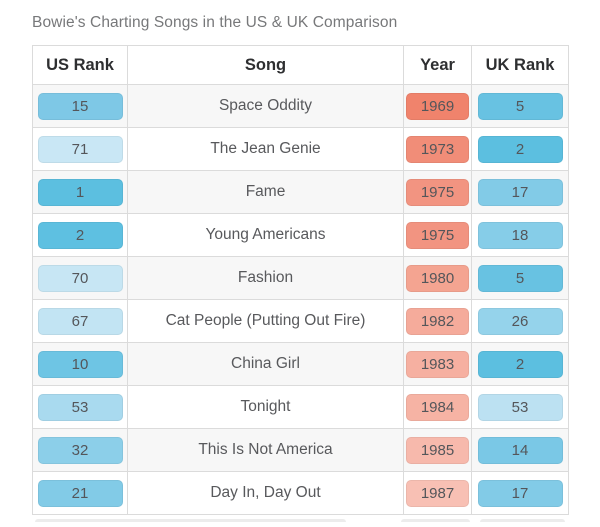 The width and height of the screenshot is (600, 527). I want to click on uk-rank-cell: 26, so click(520, 321).